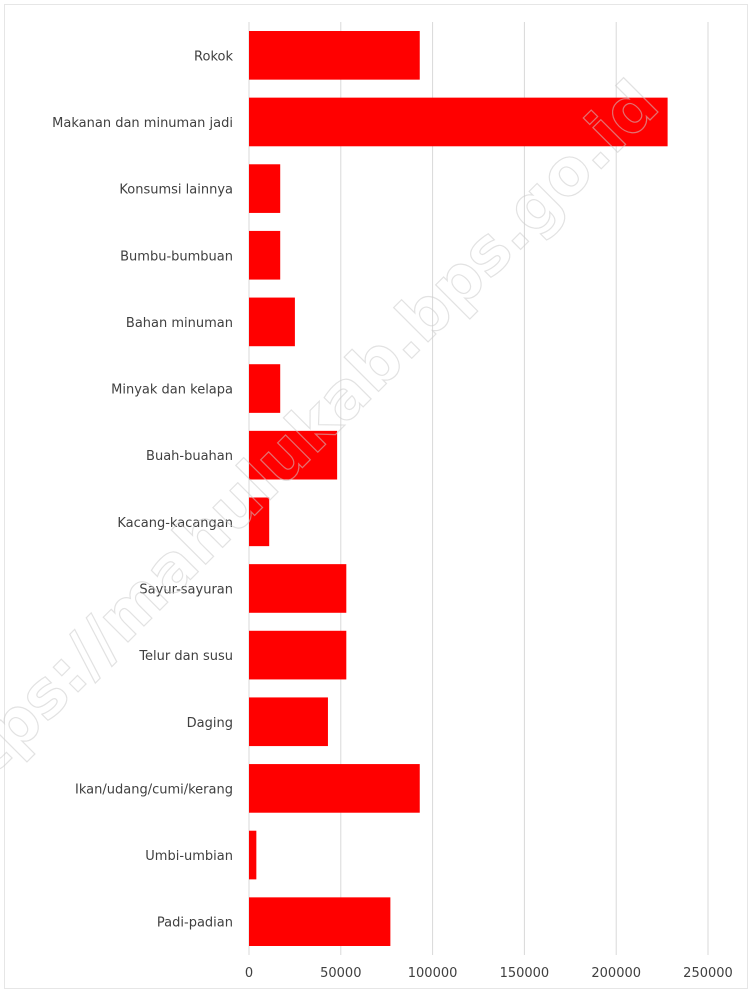  Describe the element at coordinates (249, 973) in the screenshot. I see `x-tick-label: 0` at that location.